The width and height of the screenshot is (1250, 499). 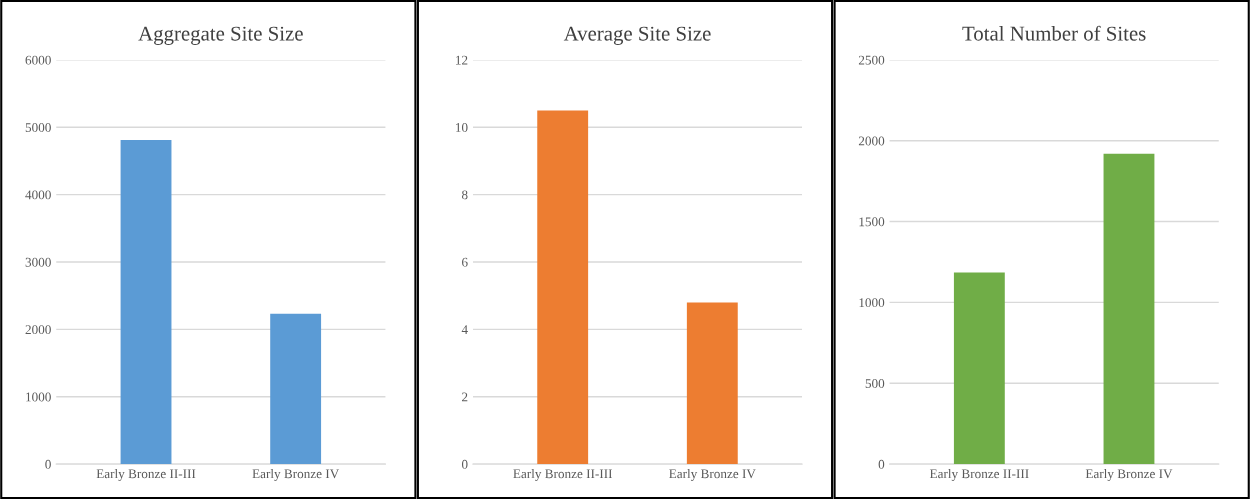 What do you see at coordinates (38, 60) in the screenshot?
I see `y-tick-label: 6000` at bounding box center [38, 60].